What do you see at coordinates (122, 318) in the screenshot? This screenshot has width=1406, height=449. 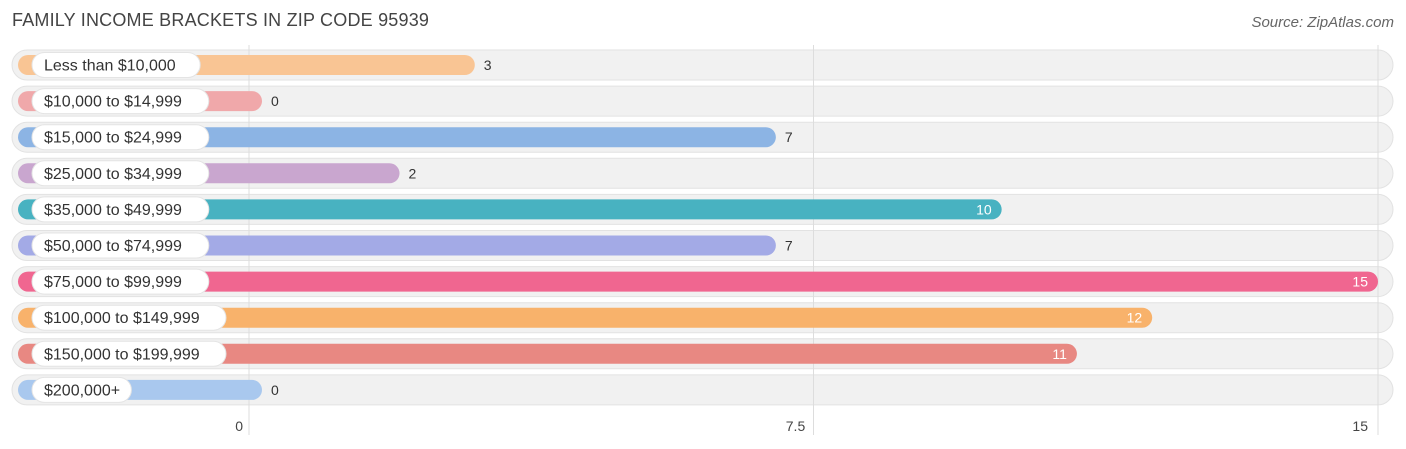 I see `category-label: $100,000 to $149,999` at bounding box center [122, 318].